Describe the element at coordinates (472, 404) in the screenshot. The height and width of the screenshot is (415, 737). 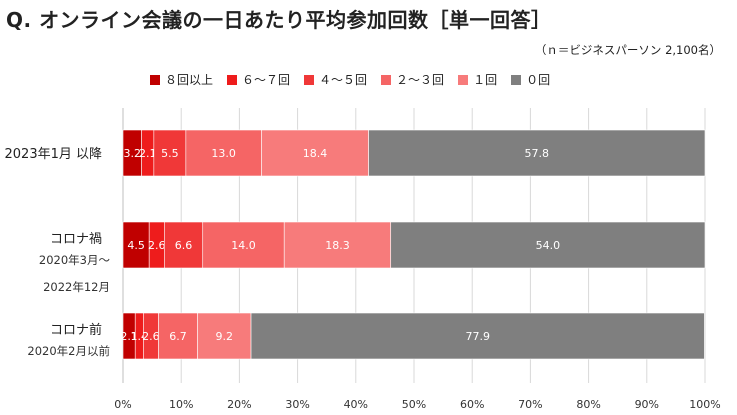
I see `x-tick-label: 60%` at that location.